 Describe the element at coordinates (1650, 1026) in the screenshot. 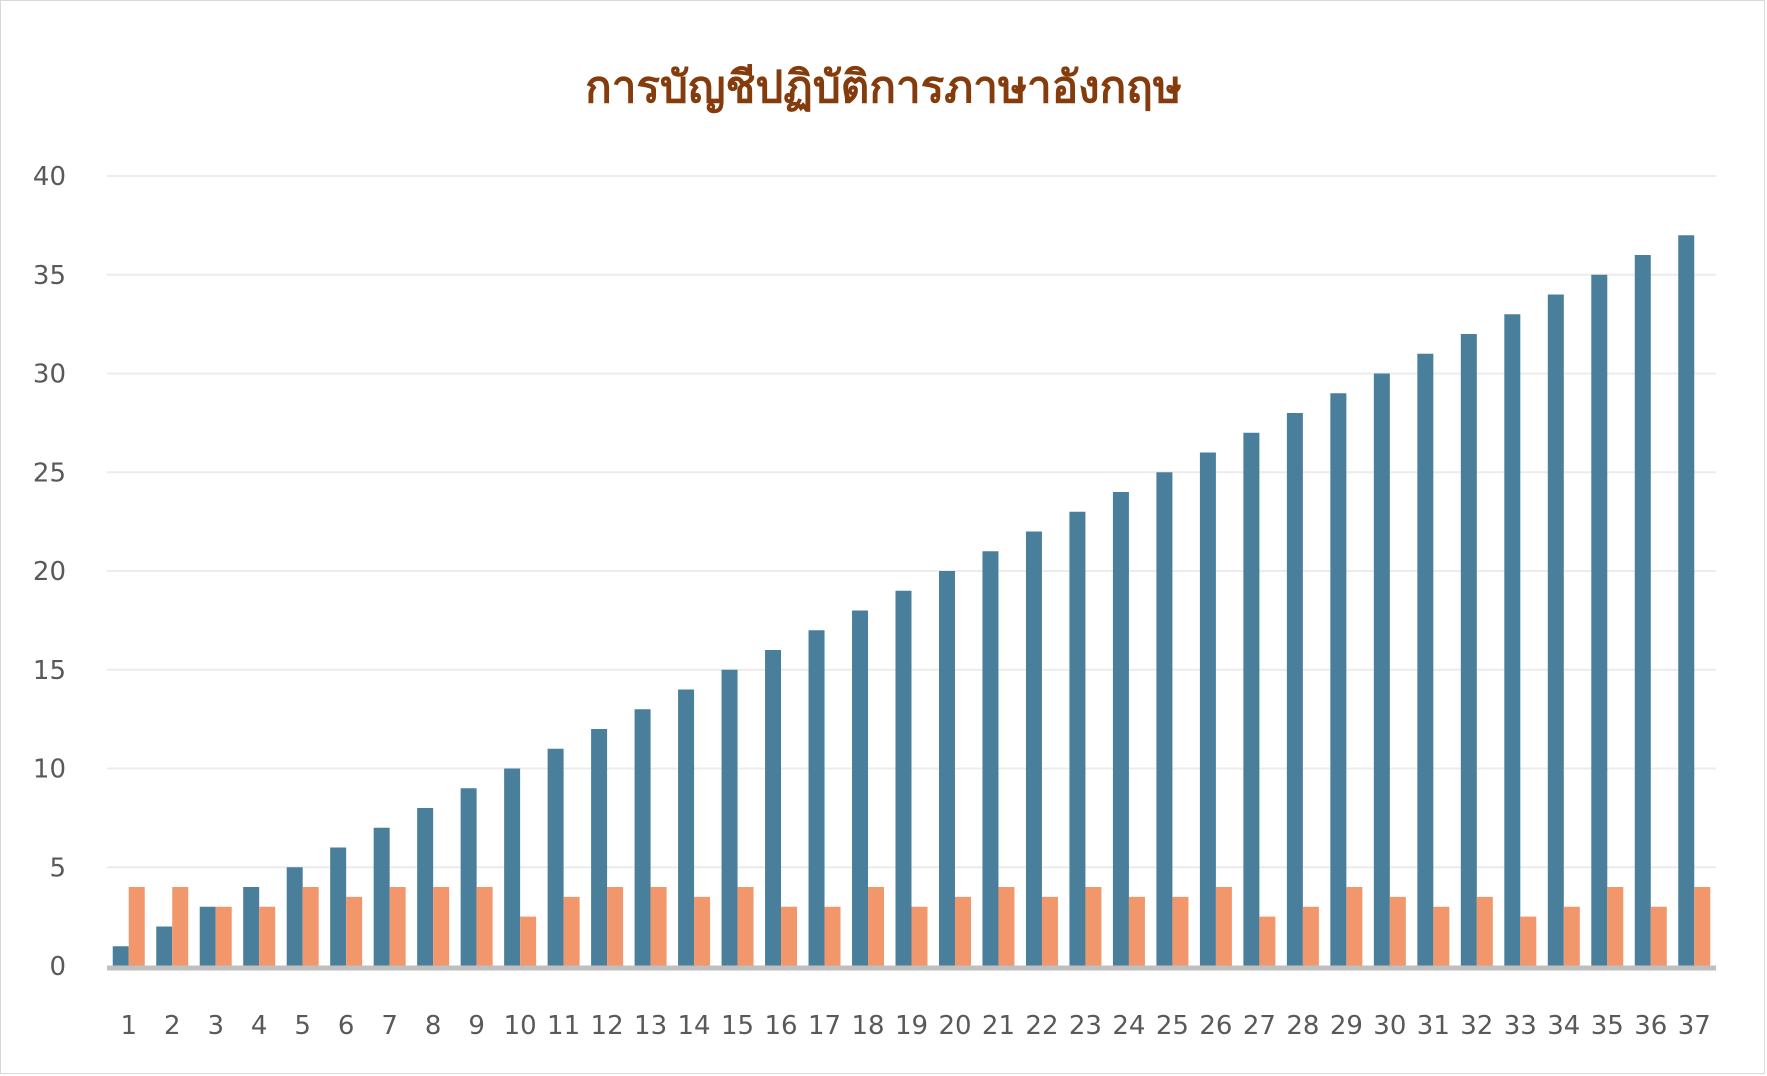

I see `x-tick-label: 36` at that location.